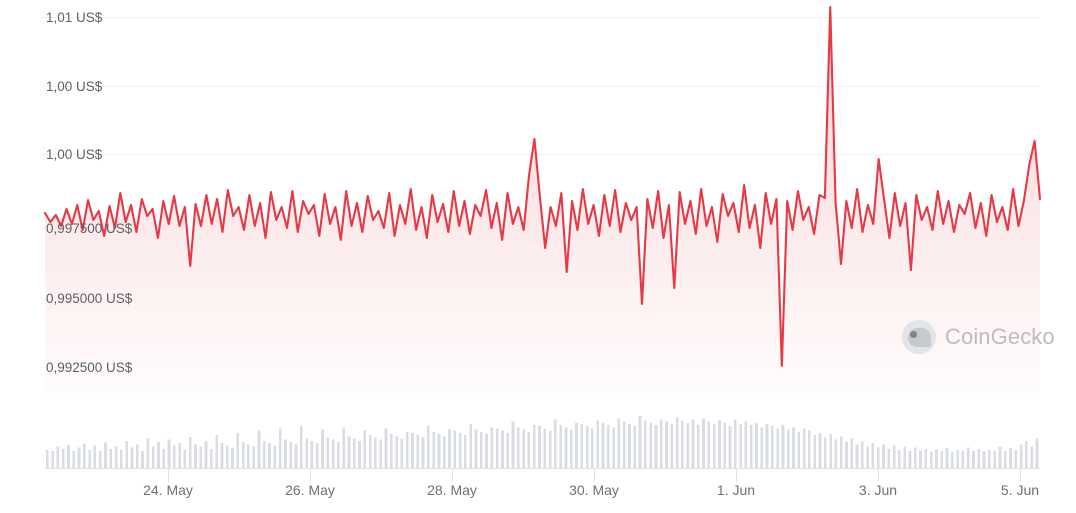  I want to click on x-axis-tick-label: 24. May, so click(168, 490).